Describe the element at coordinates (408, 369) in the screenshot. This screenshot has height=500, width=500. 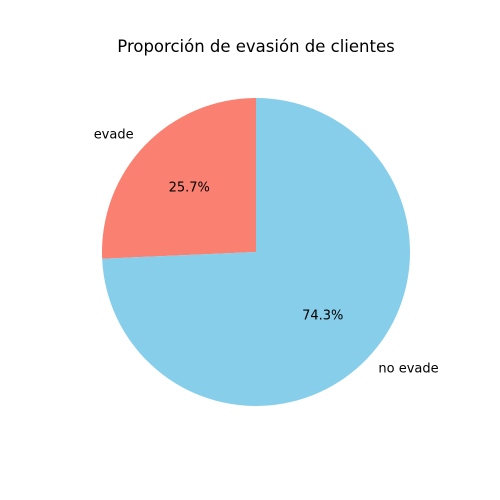
I see `slice-label-no-evade: no evade` at that location.